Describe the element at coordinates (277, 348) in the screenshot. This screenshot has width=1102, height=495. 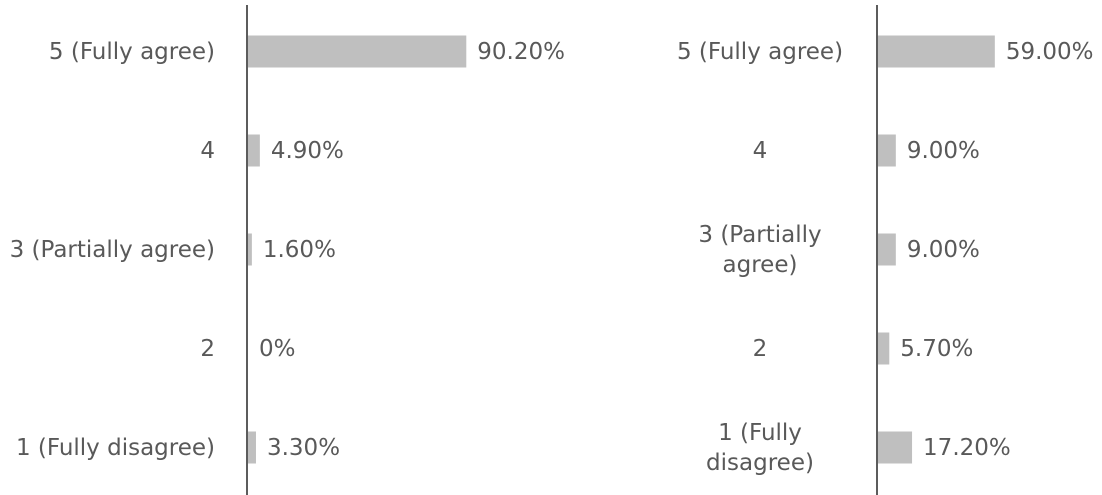
I see `value-label: 0%` at that location.